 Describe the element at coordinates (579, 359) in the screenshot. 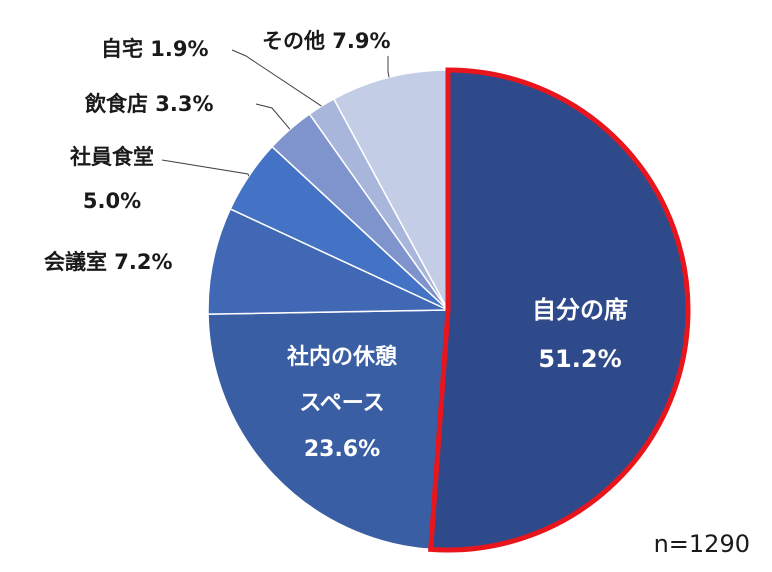

I see `slice-0-value: 51.2%` at that location.